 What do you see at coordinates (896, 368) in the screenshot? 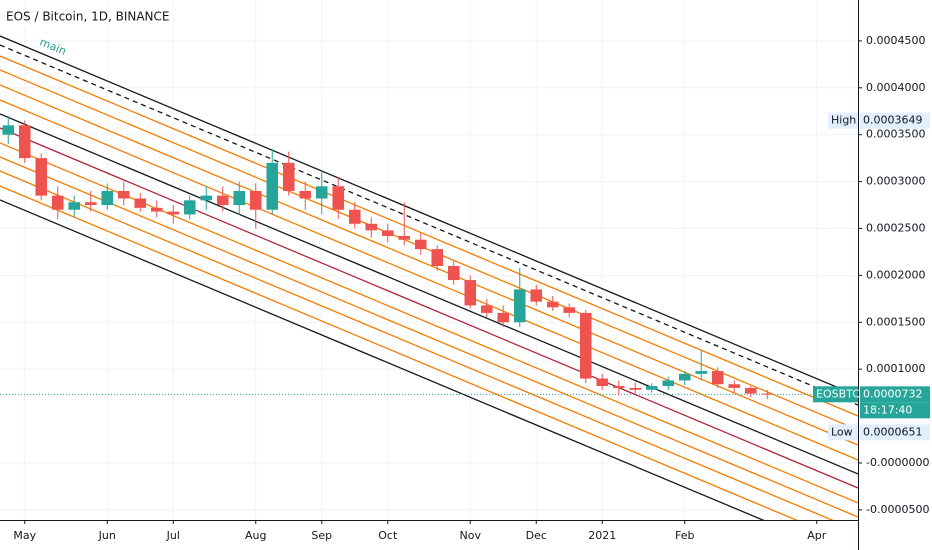
I see `y-tick-label: 0.0001000` at bounding box center [896, 368].